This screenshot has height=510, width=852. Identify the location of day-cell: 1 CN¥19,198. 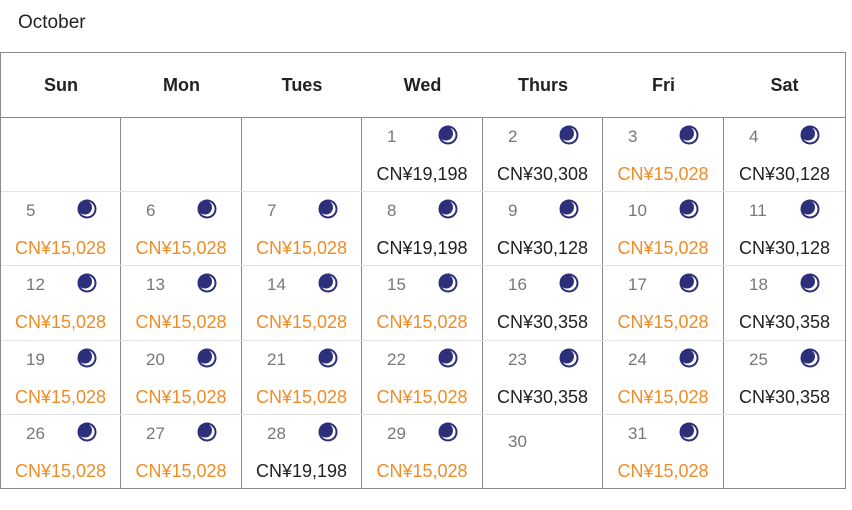
(422, 154).